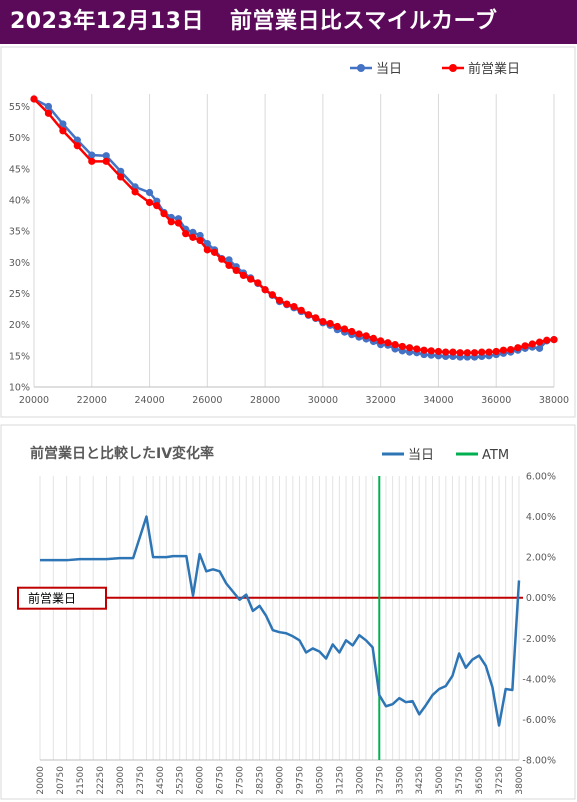  Describe the element at coordinates (52, 598) in the screenshot. I see `previous-day-label: 前営業日` at that location.